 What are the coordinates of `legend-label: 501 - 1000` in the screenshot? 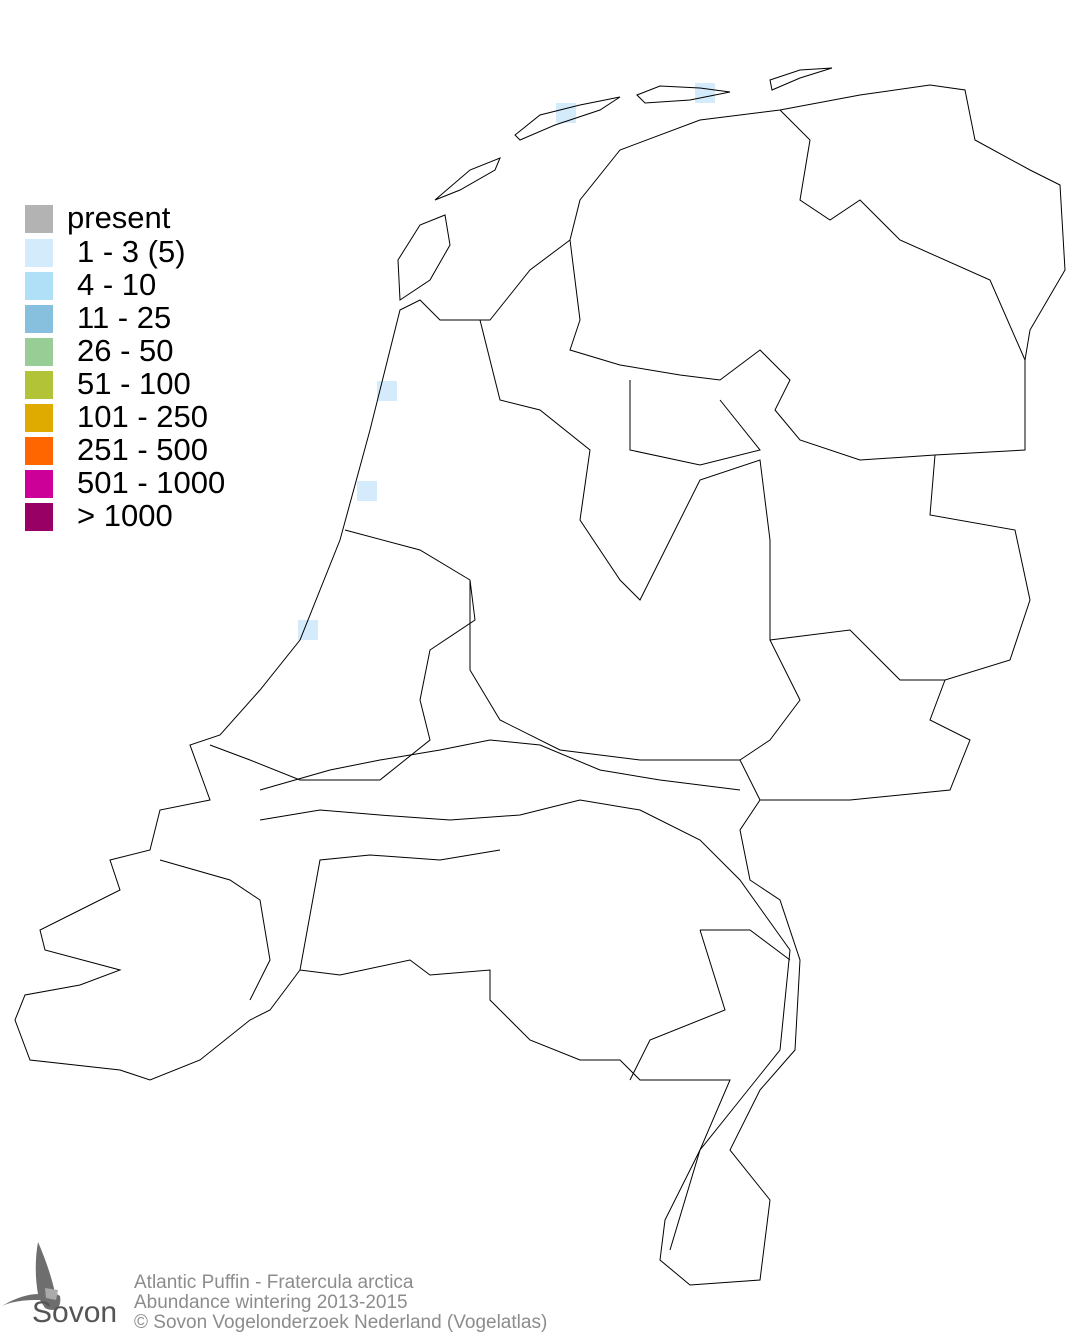 It's located at (151, 482).